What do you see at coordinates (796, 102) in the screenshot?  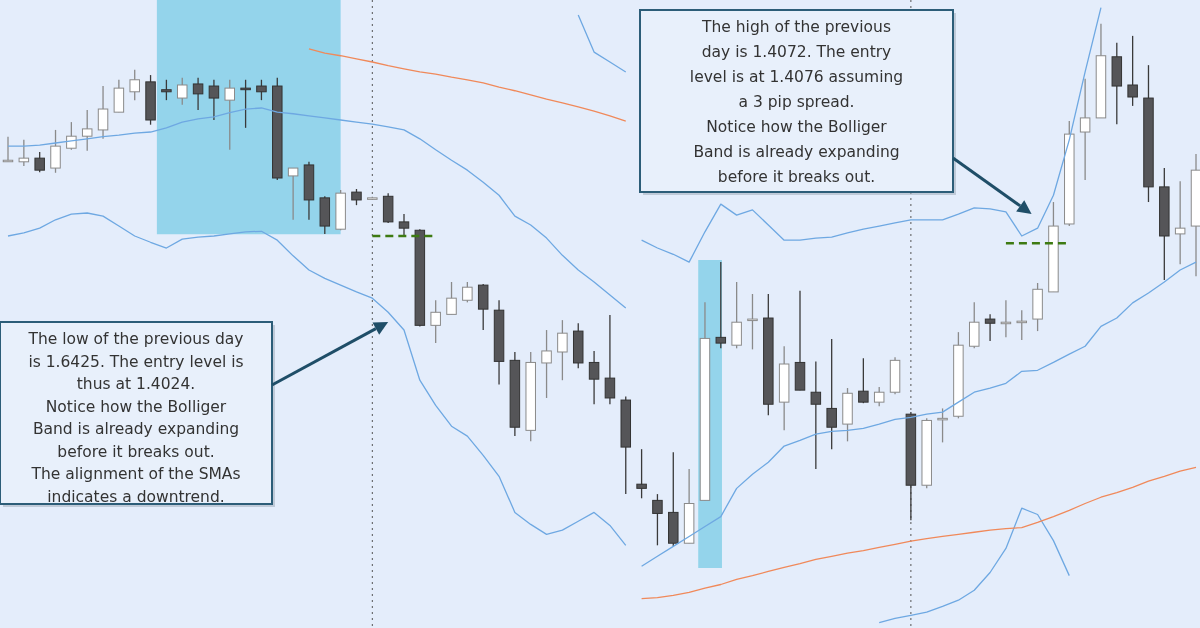 I see `annotation: The high of the previous day is 1.4072. The entry level is at 1.4076 assuming a 3 pip spread. Notice how the Bolliger Band is already expanding before it breaks out.` at bounding box center [796, 102].